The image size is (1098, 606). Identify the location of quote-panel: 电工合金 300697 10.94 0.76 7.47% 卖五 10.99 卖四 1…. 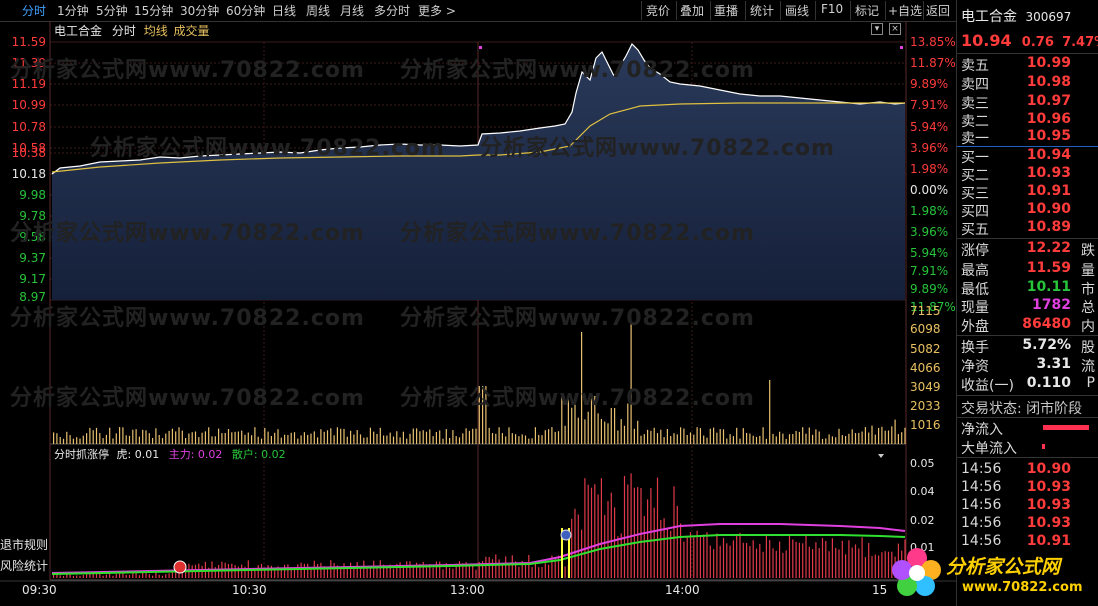
(1027, 303).